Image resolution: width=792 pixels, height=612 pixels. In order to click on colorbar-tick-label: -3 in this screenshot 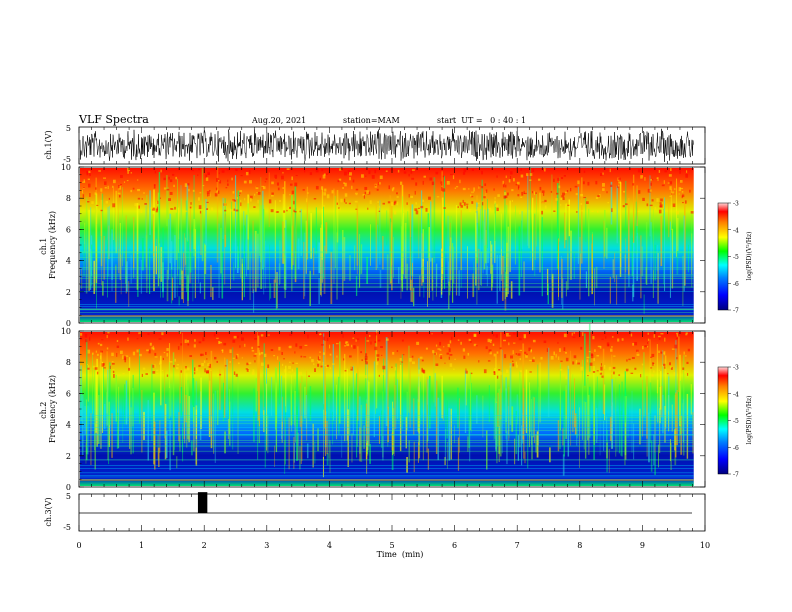, I will do `click(736, 368)`.